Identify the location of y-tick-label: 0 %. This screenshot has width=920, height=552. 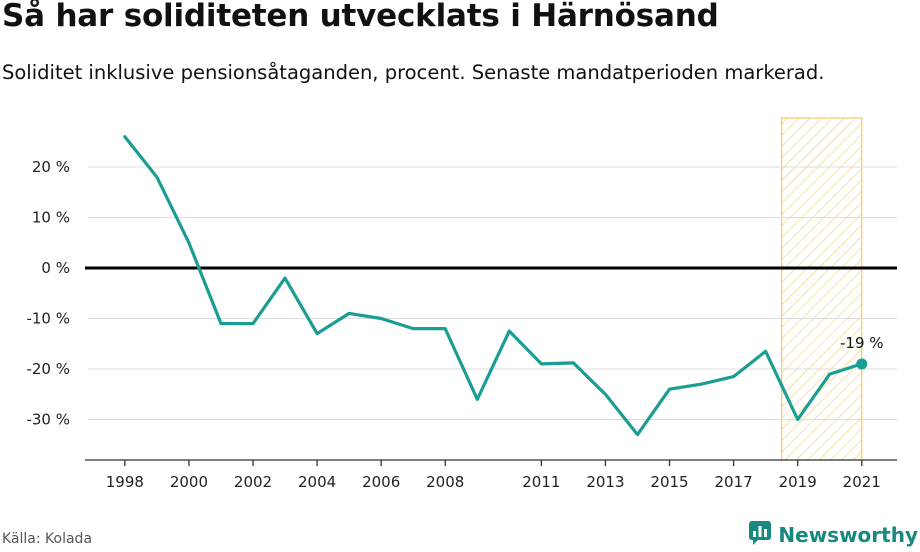
(55, 268).